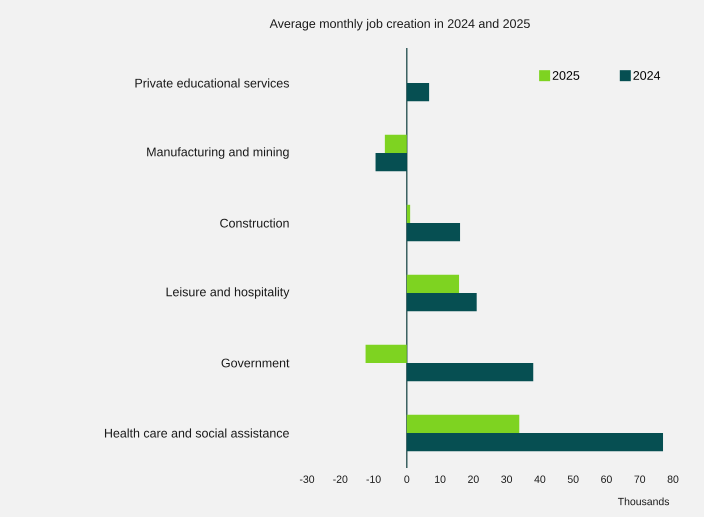  I want to click on x-tick-label: -30, so click(307, 479).